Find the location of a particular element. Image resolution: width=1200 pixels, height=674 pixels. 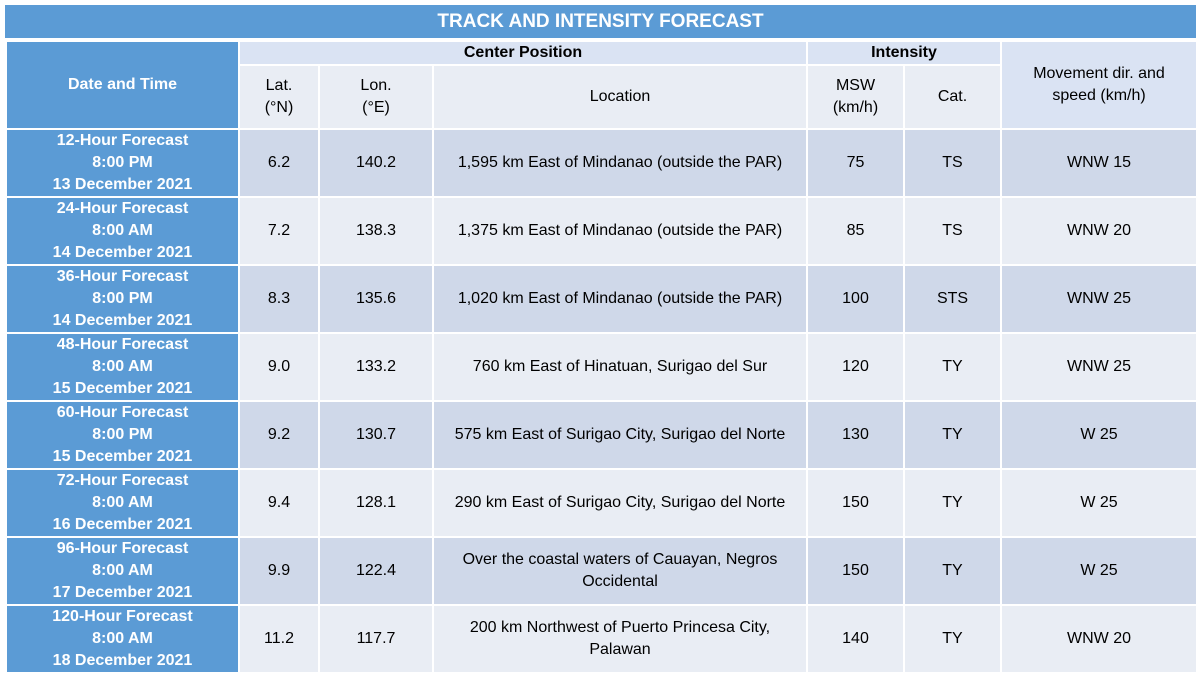

header-text: Lon. (°E) is located at coordinates (376, 96).